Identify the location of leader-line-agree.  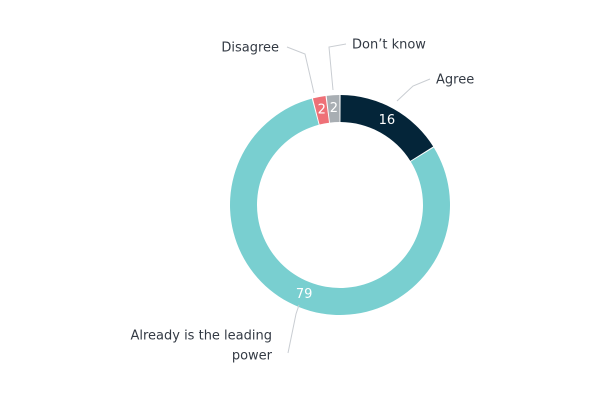
(413, 90).